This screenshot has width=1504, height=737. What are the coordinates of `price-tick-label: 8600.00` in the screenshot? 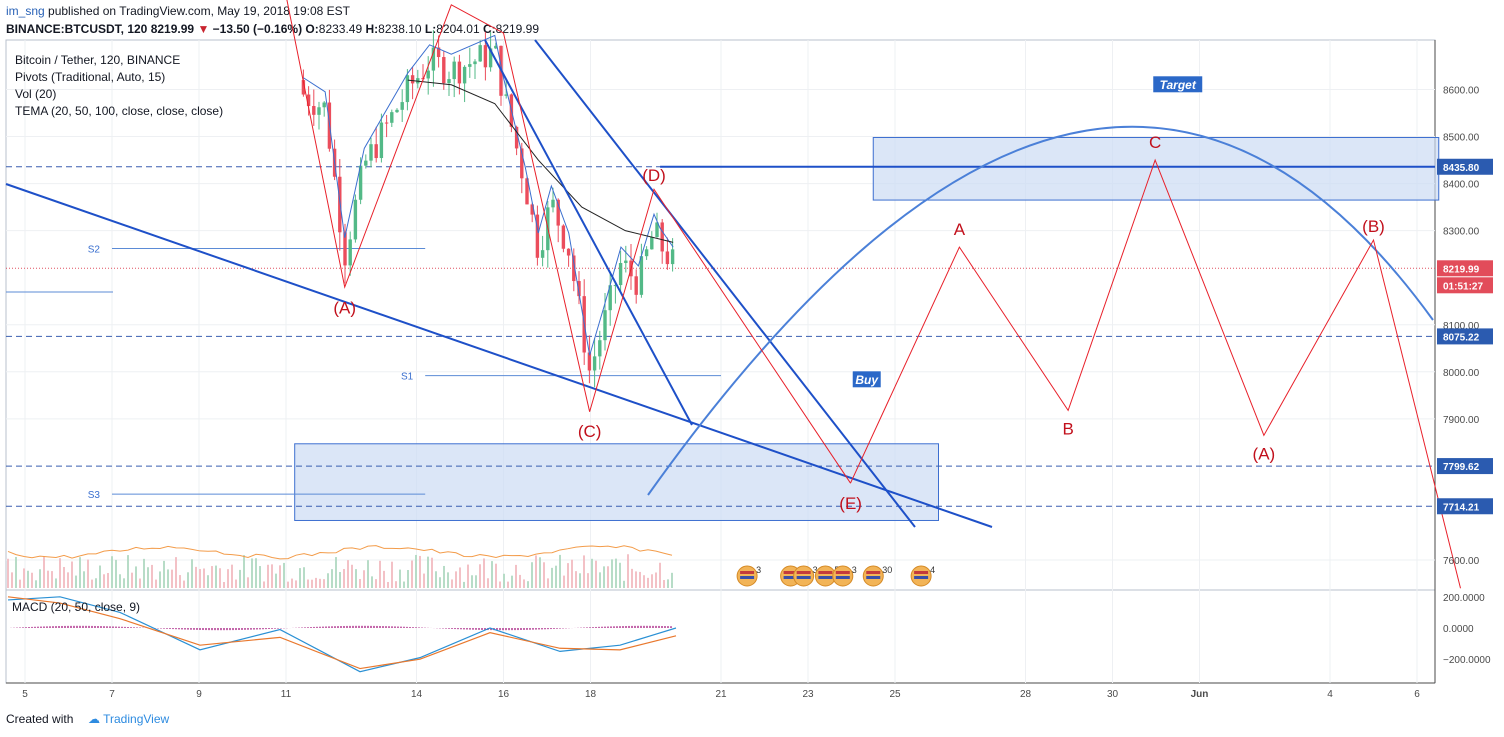 It's located at (1461, 91).